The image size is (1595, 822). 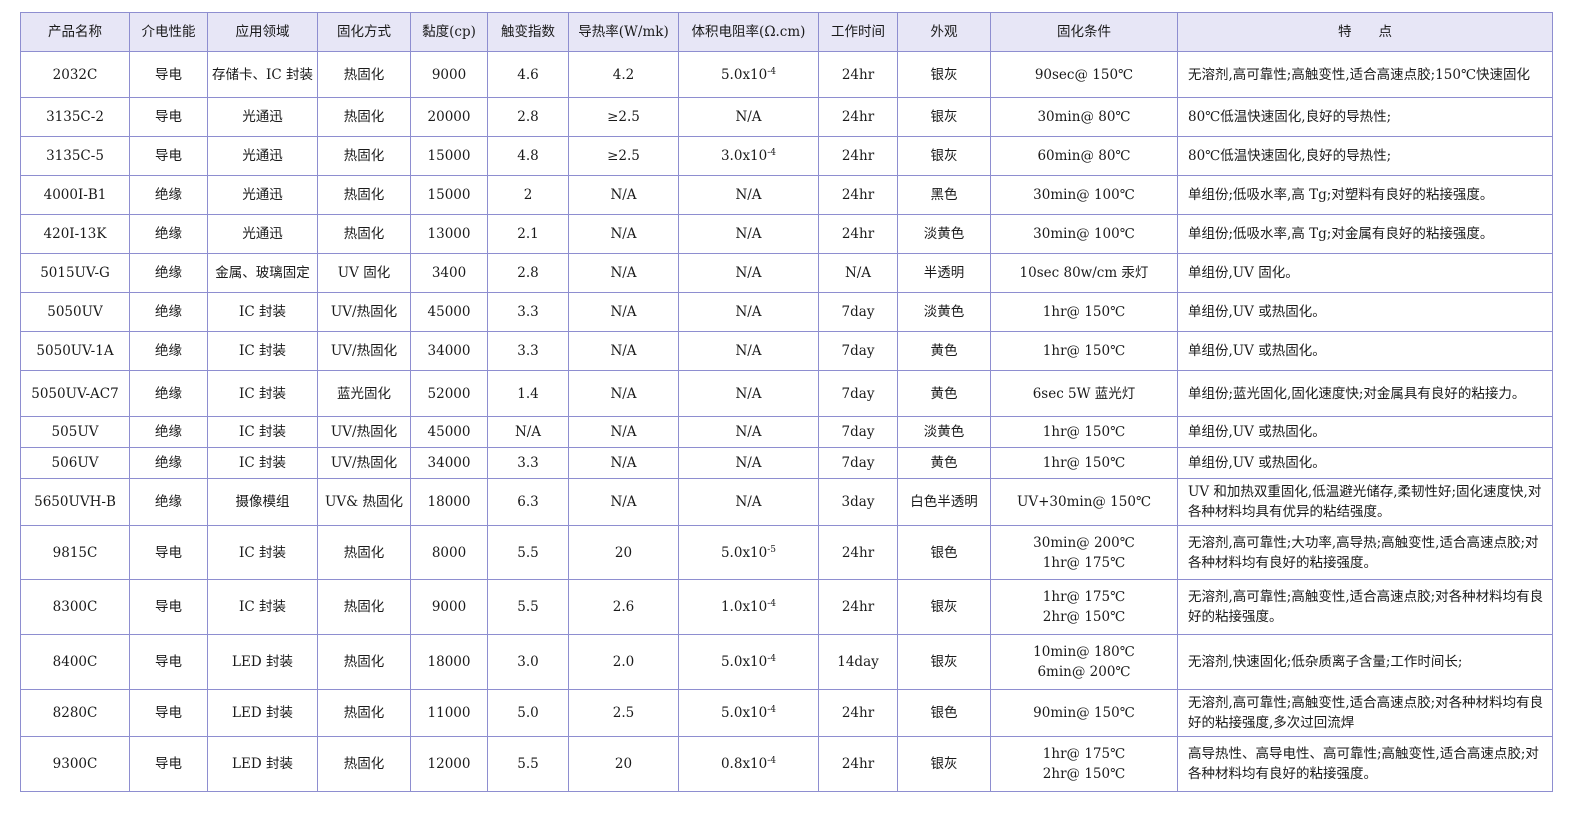 I want to click on cell-cure-condition: UV+30min@ 150℃, so click(x=1084, y=502).